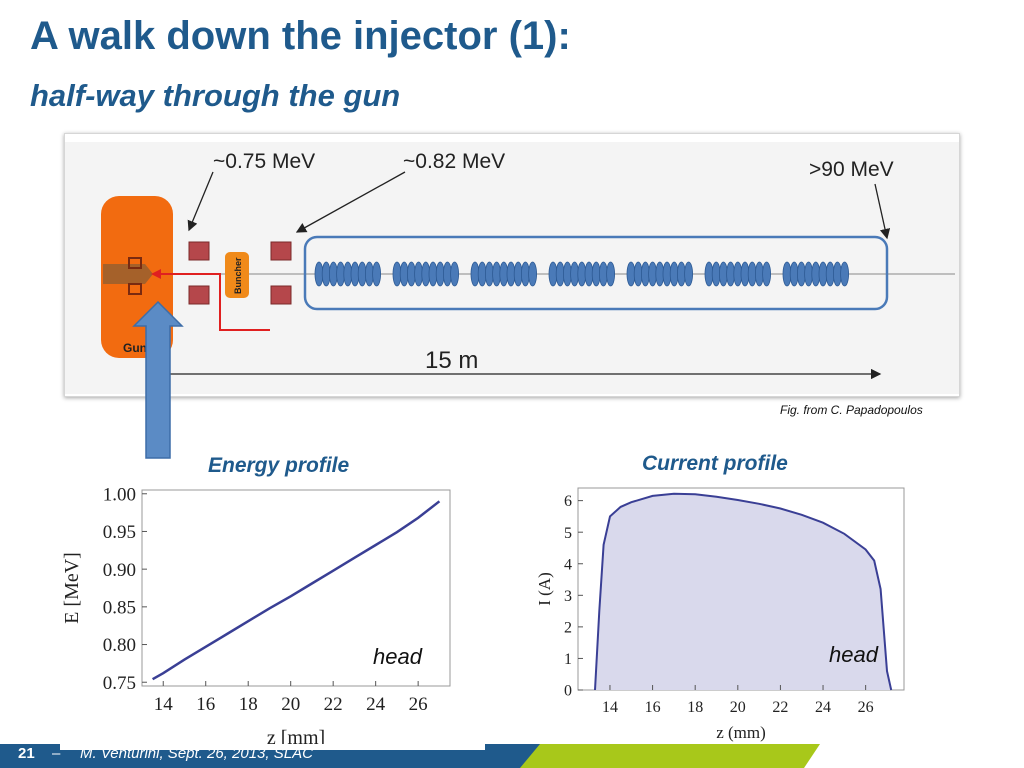  What do you see at coordinates (135, 289) in the screenshot?
I see `gun-coil-bottom` at bounding box center [135, 289].